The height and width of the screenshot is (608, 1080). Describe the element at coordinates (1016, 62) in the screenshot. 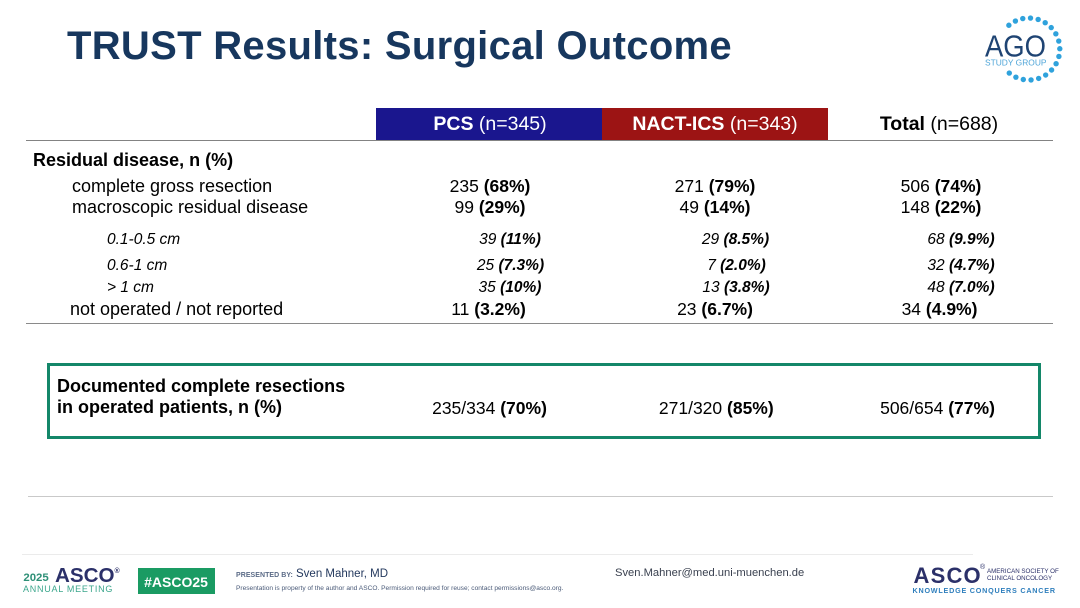

I see `svg-text: STUDY GROUP` at that location.